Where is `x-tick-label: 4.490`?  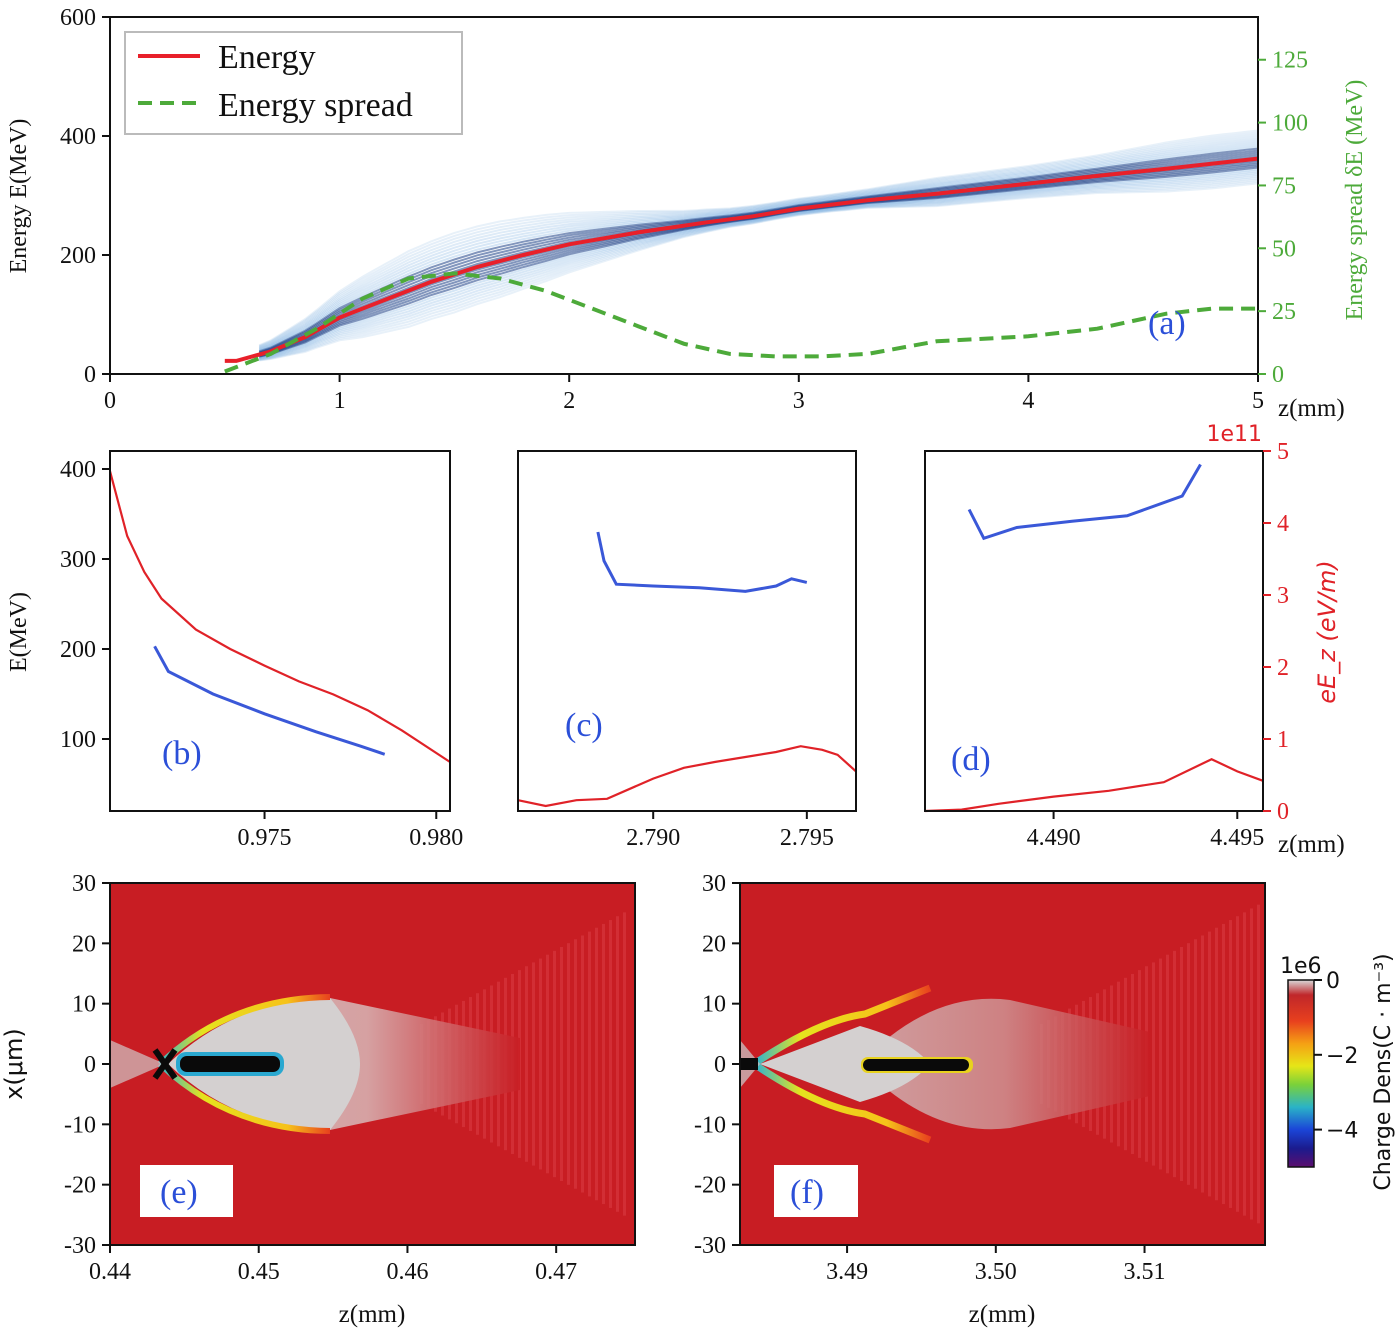
x-tick-label: 4.490 is located at coordinates (1054, 838).